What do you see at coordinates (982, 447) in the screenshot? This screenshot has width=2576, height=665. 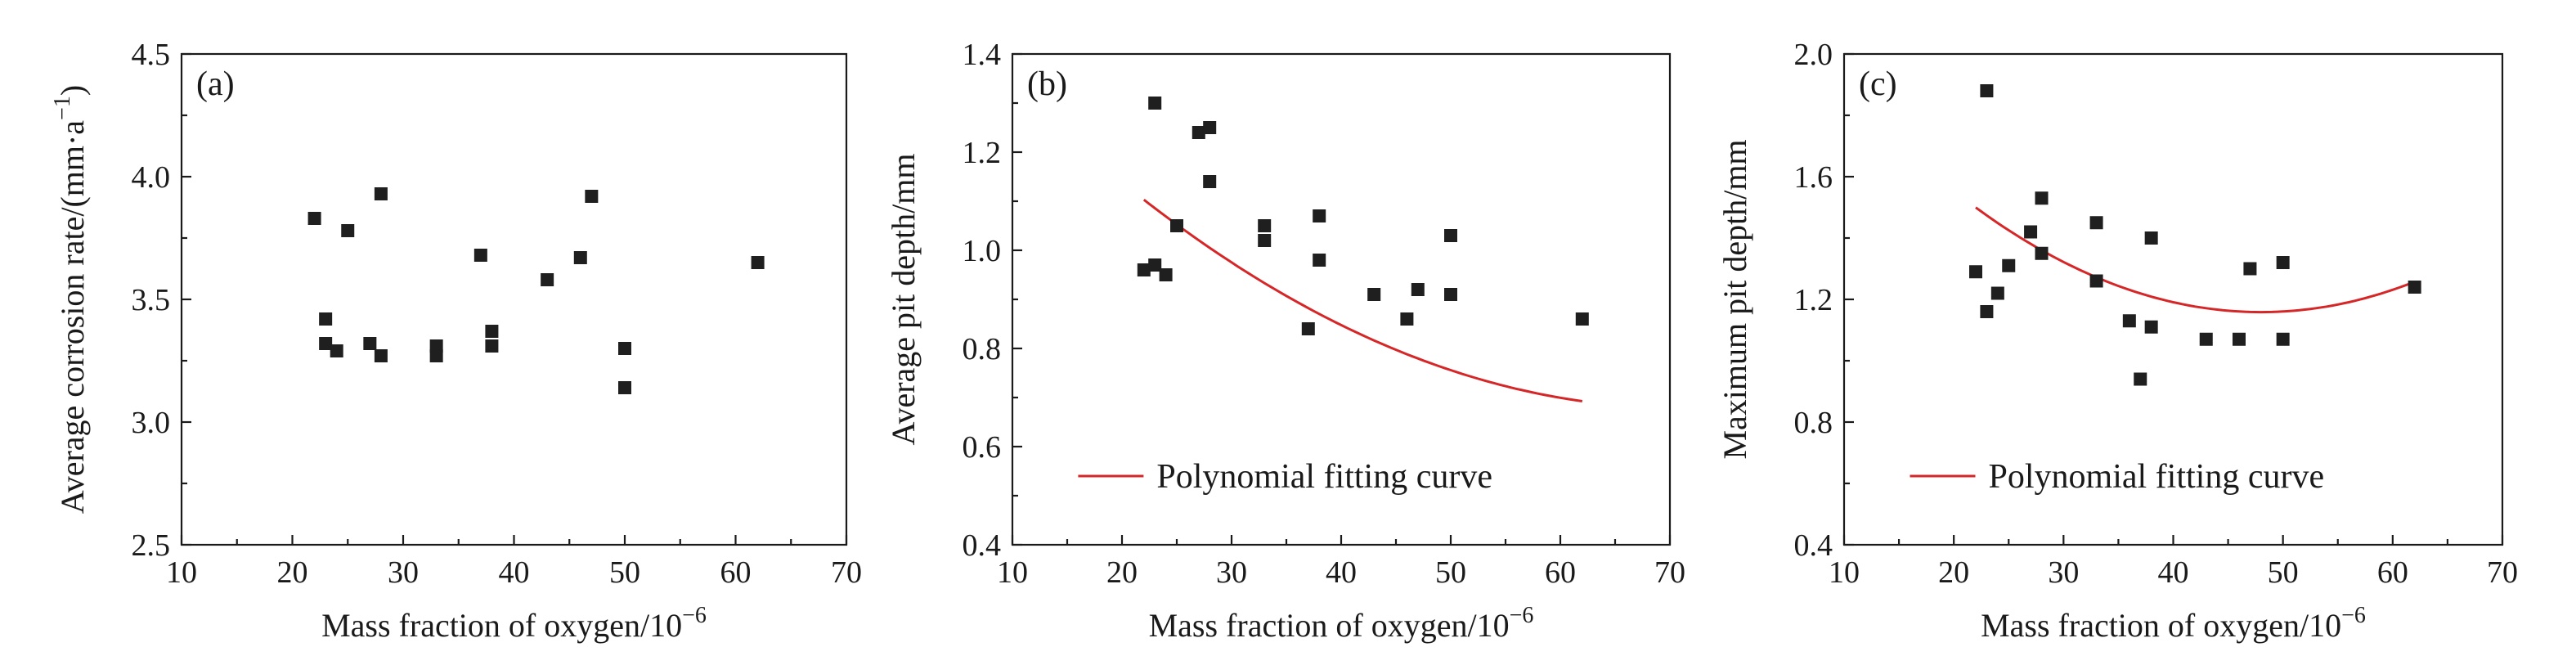 I see `y-tick-label: 0.6` at bounding box center [982, 447].